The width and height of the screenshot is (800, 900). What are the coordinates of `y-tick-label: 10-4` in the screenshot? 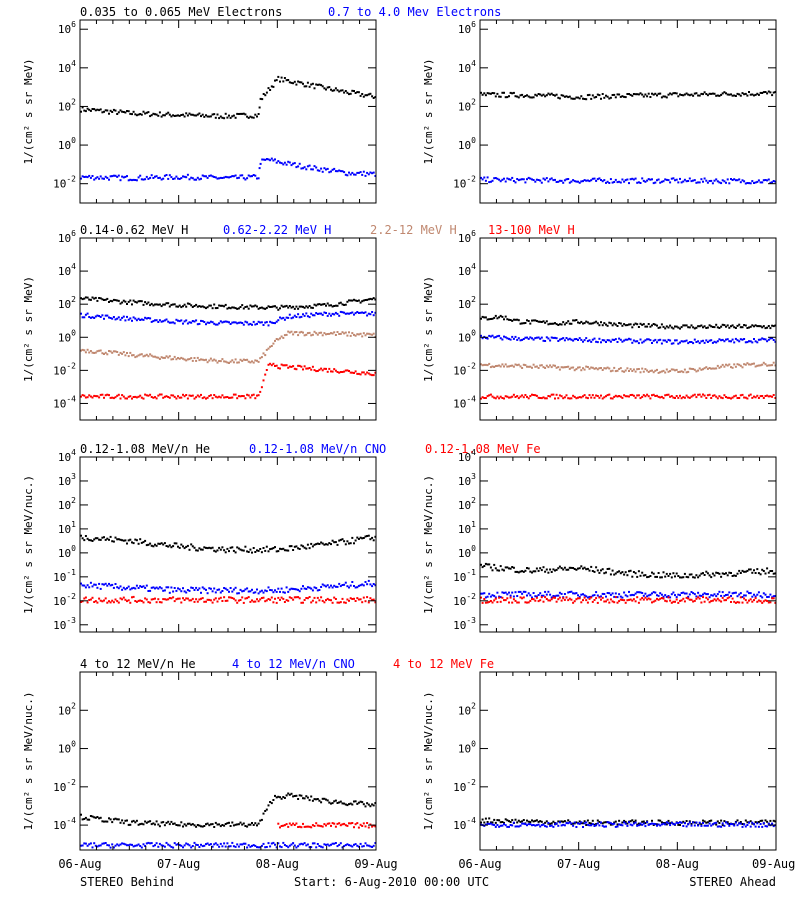 It's located at (464, 402).